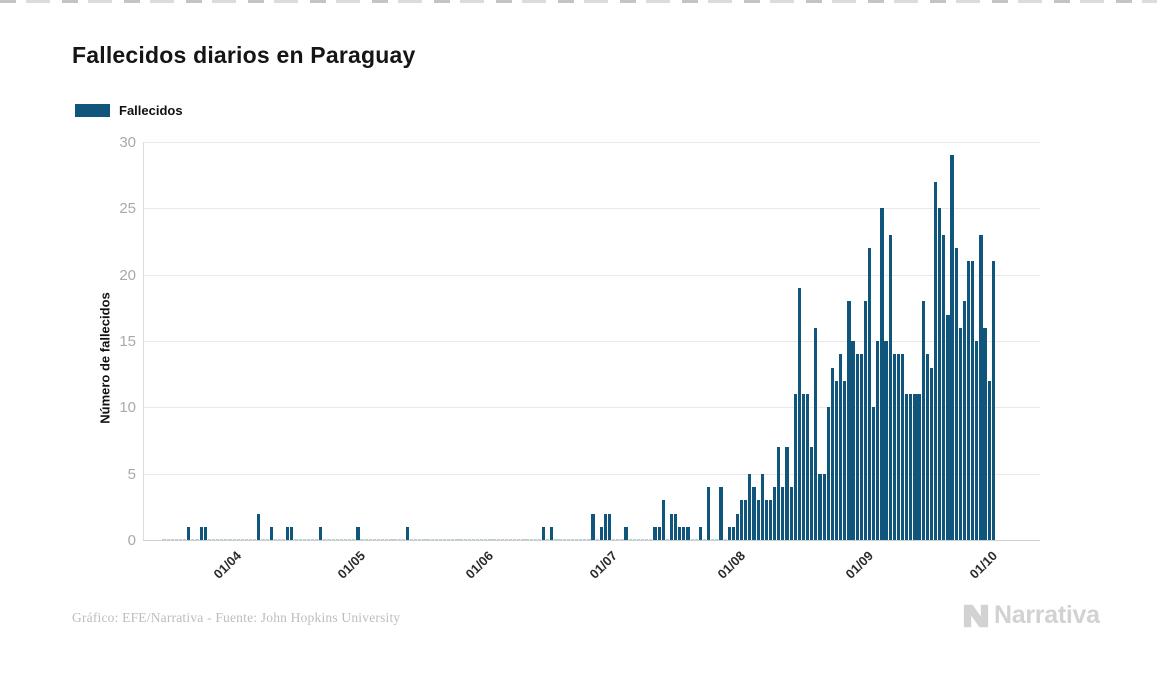 This screenshot has height=674, width=1157. What do you see at coordinates (129, 110) in the screenshot?
I see `legend-item-fallecidos: Fallecidos` at bounding box center [129, 110].